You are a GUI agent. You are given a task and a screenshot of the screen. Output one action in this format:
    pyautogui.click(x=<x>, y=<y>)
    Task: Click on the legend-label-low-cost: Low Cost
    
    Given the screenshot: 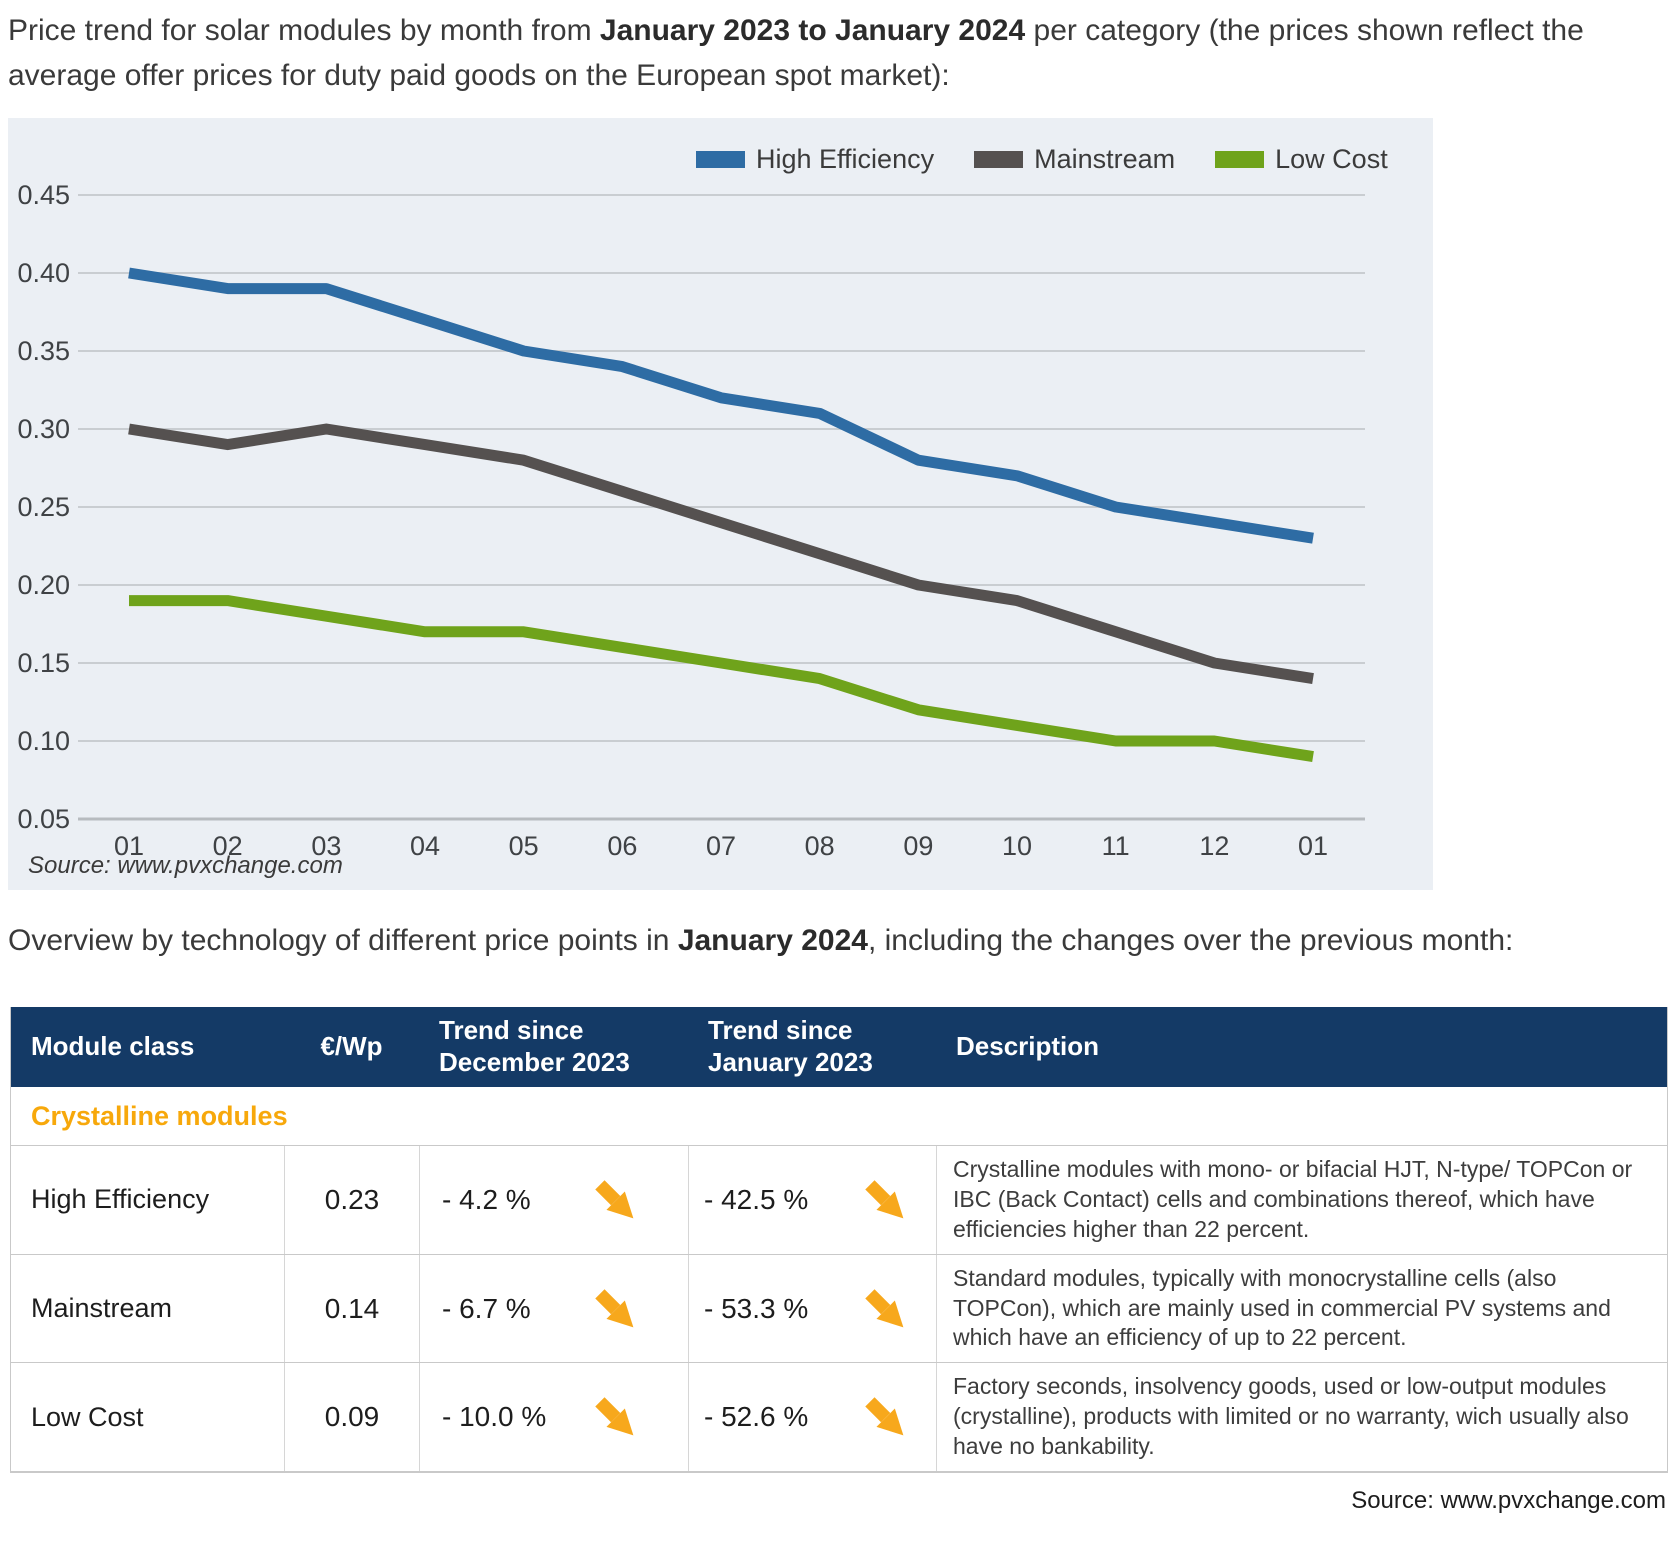 What is the action you would take?
    pyautogui.click(x=1331, y=159)
    